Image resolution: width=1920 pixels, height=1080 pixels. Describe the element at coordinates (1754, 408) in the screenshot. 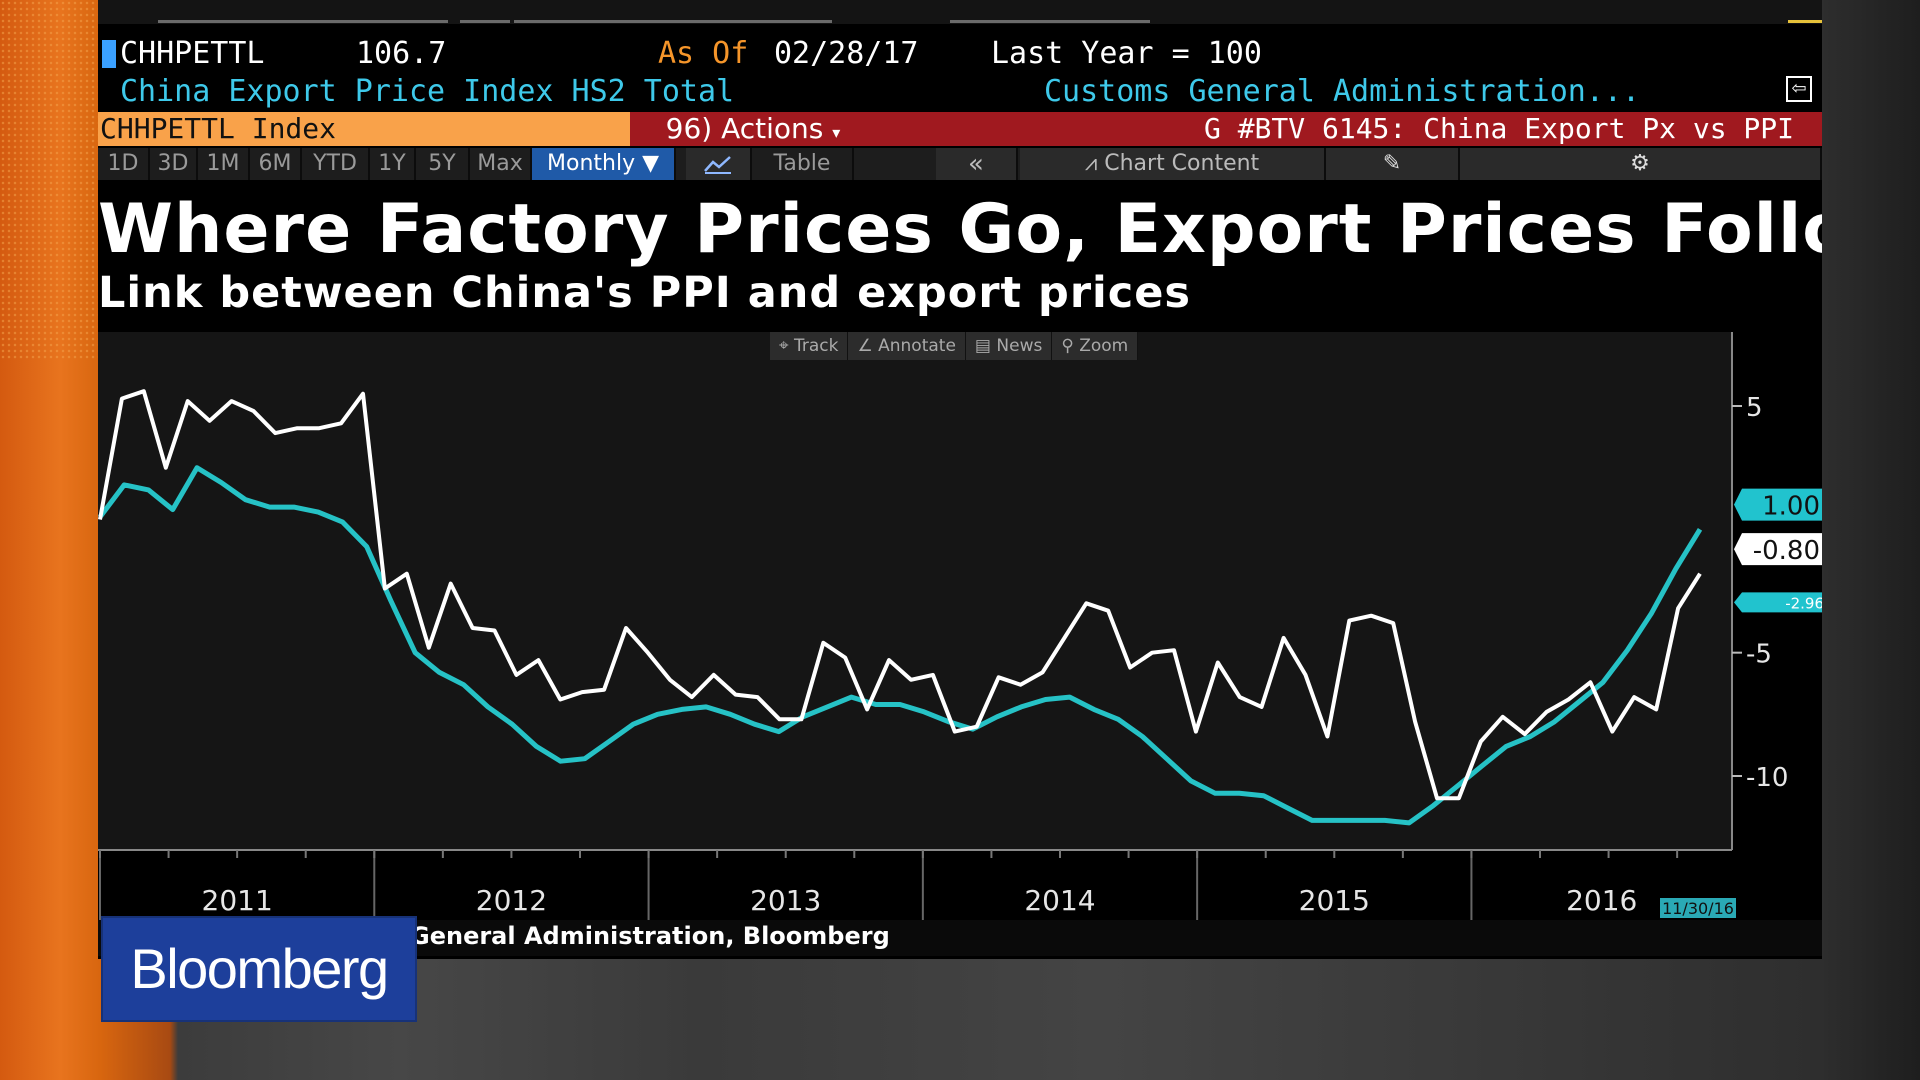

I see `y-tick-label: 5` at that location.